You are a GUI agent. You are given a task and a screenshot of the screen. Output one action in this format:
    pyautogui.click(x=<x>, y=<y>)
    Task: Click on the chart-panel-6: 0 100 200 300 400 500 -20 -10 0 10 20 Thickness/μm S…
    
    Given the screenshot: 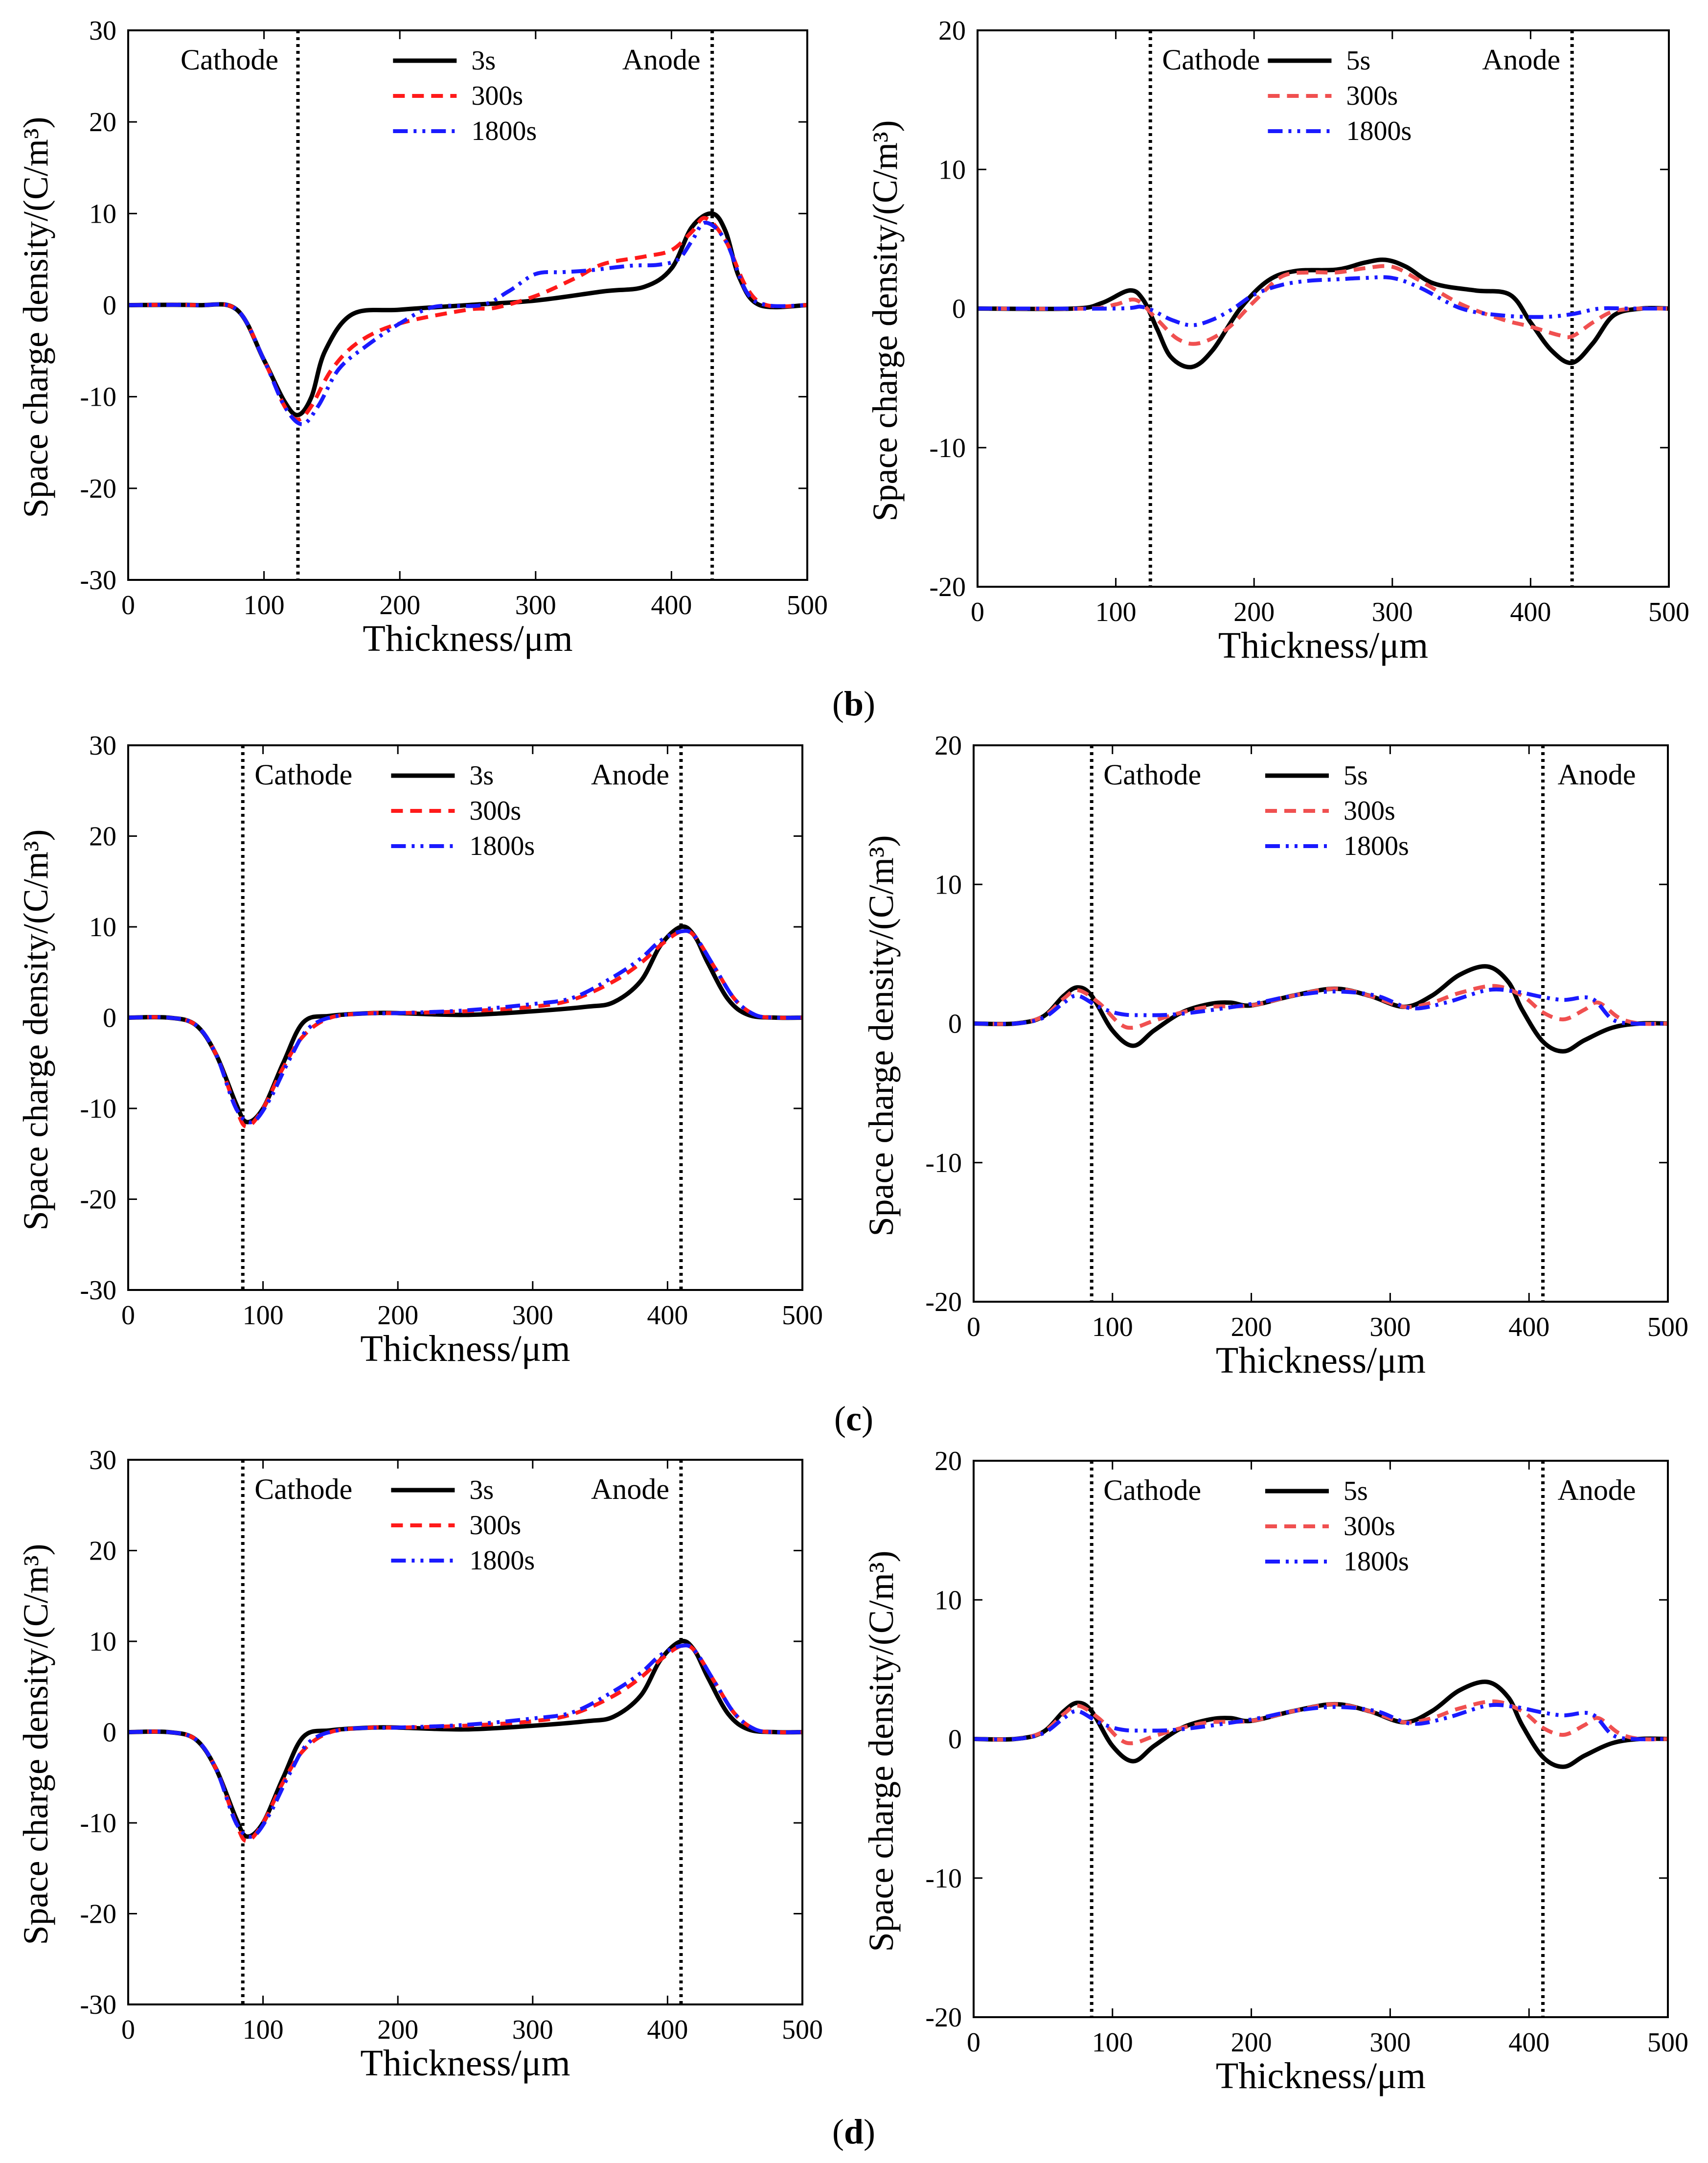 What is the action you would take?
    pyautogui.click(x=1275, y=1771)
    